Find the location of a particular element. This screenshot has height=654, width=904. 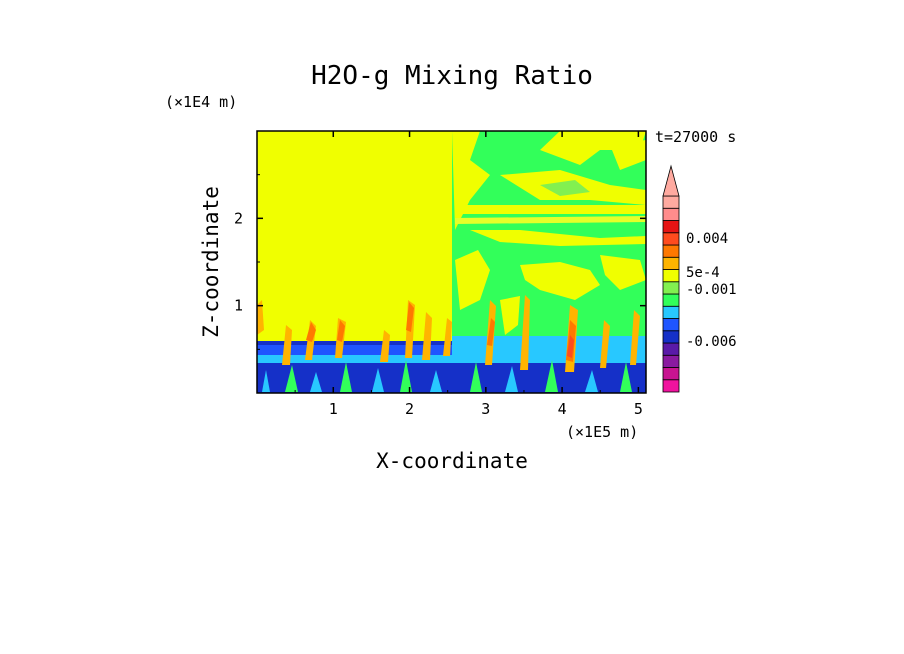

y-axis: 12 is located at coordinates (440, 262).